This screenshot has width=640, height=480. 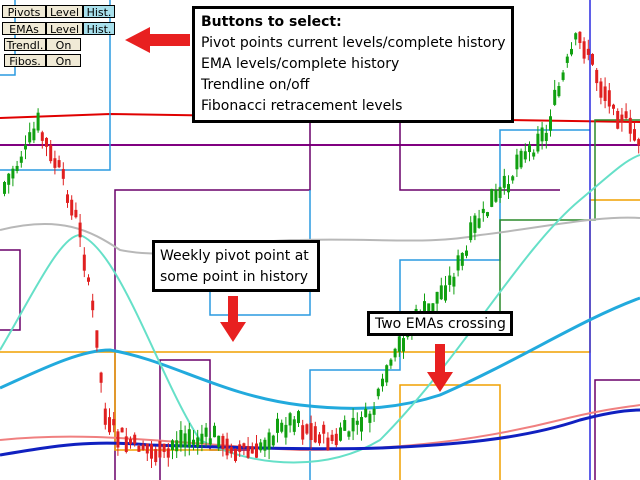 I want to click on callout-line: Weekly pivot point at, so click(x=234, y=256).